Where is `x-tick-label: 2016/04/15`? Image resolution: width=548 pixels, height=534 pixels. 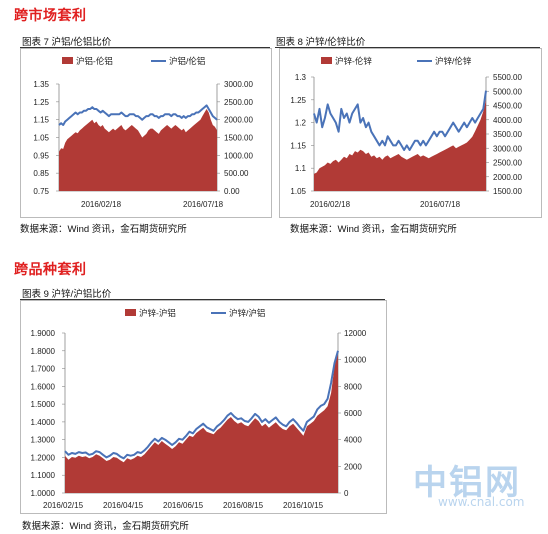
x-tick-label: 2016/04/15 is located at coordinates (123, 505).